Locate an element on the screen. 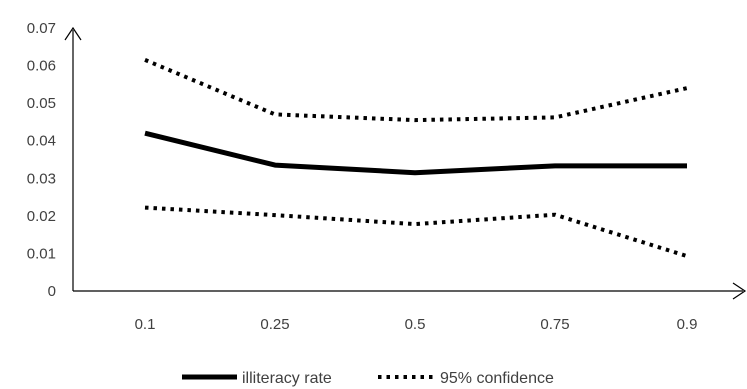  series-line-upper-confidence is located at coordinates (416, 90).